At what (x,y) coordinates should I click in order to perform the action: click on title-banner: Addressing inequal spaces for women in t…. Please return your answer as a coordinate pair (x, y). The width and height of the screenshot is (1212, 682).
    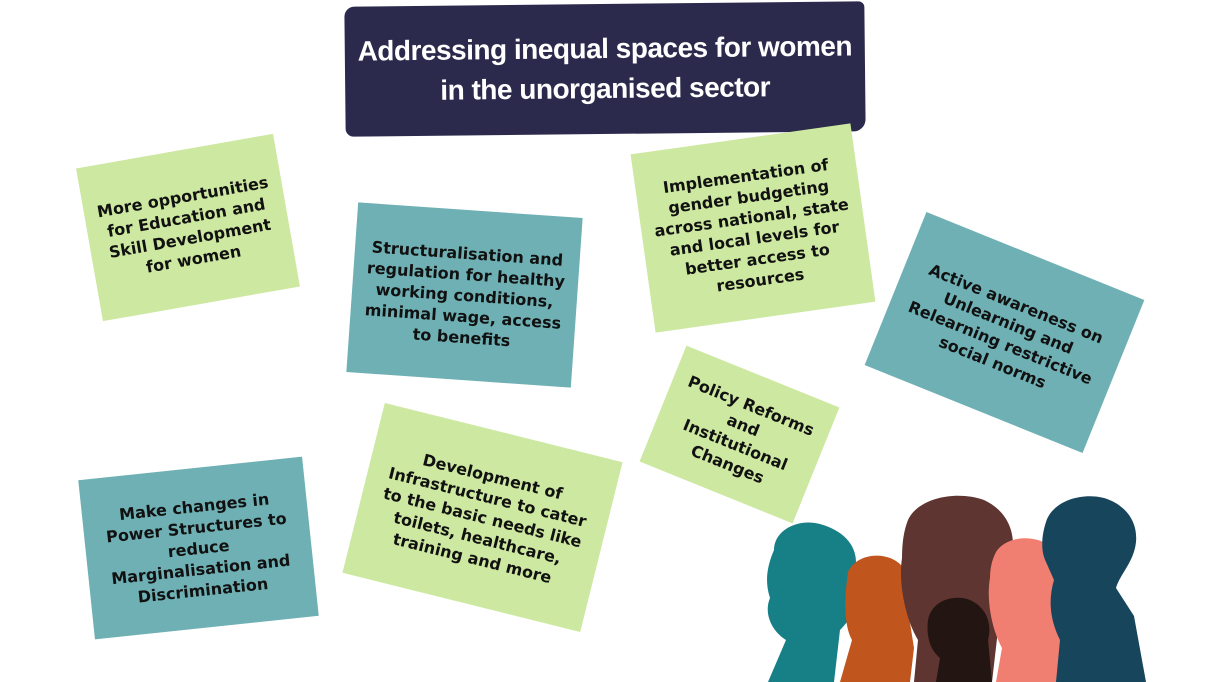
    Looking at the image, I should click on (605, 69).